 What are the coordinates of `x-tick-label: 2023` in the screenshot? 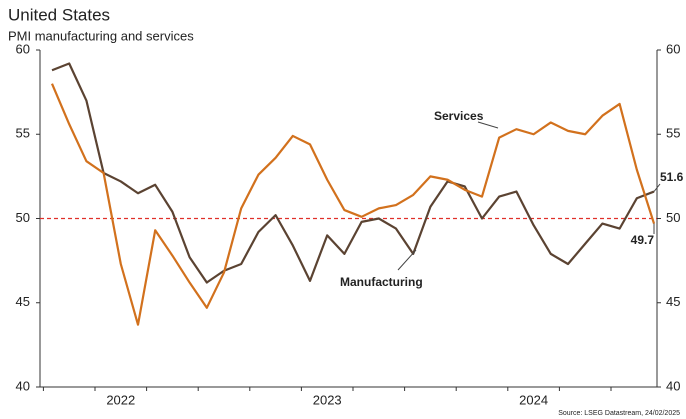 It's located at (327, 399).